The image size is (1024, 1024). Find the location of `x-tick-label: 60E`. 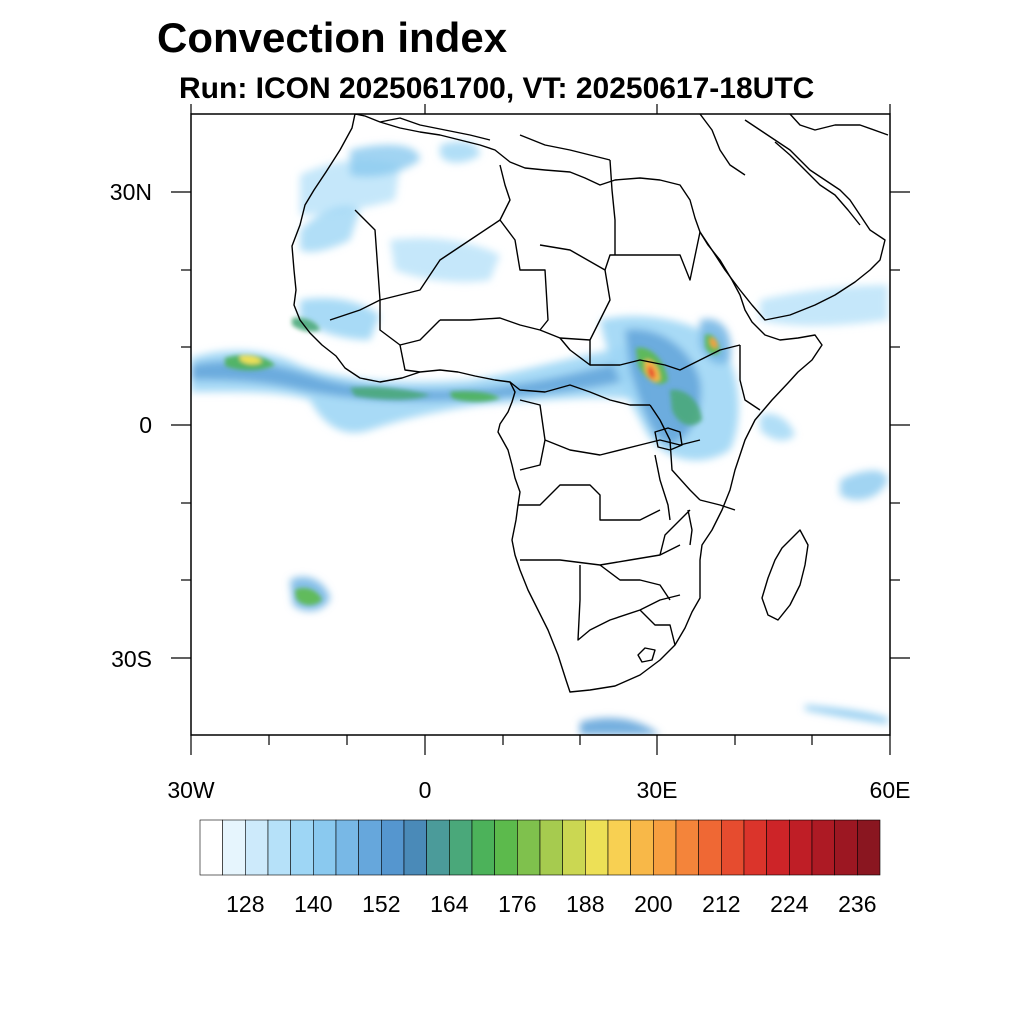

x-tick-label: 60E is located at coordinates (890, 790).